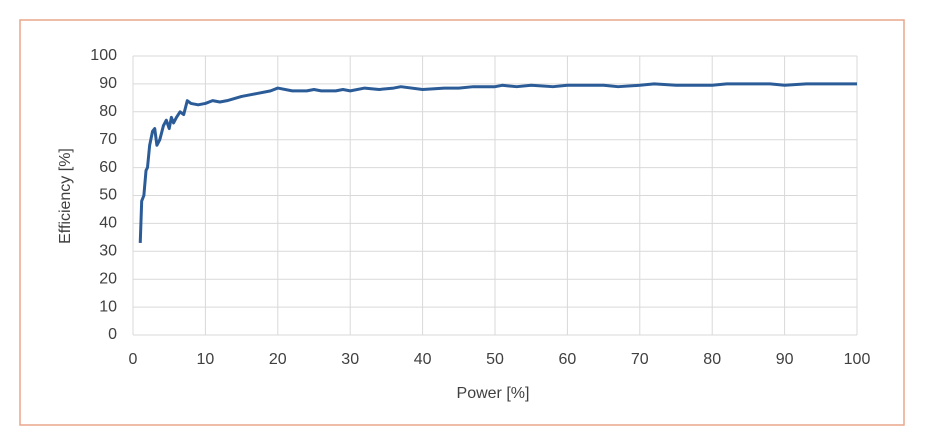 Image resolution: width=928 pixels, height=448 pixels. I want to click on y-tick-label: 100, so click(103, 55).